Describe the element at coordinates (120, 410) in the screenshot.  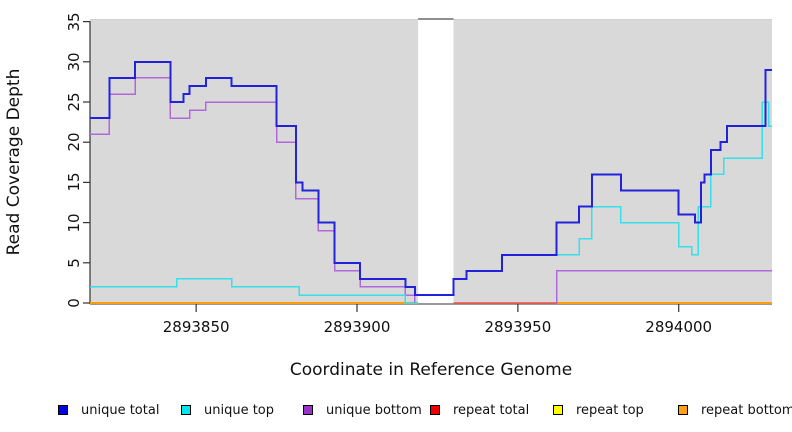
I see `legend-label: unique total` at that location.